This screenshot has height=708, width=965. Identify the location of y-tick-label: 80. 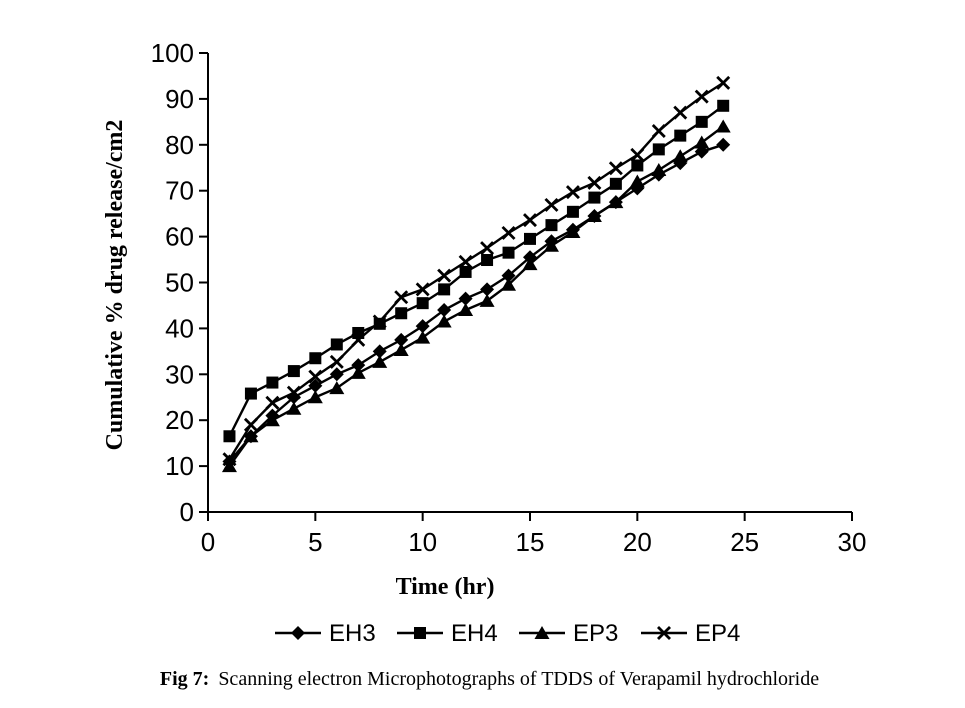
(179, 145).